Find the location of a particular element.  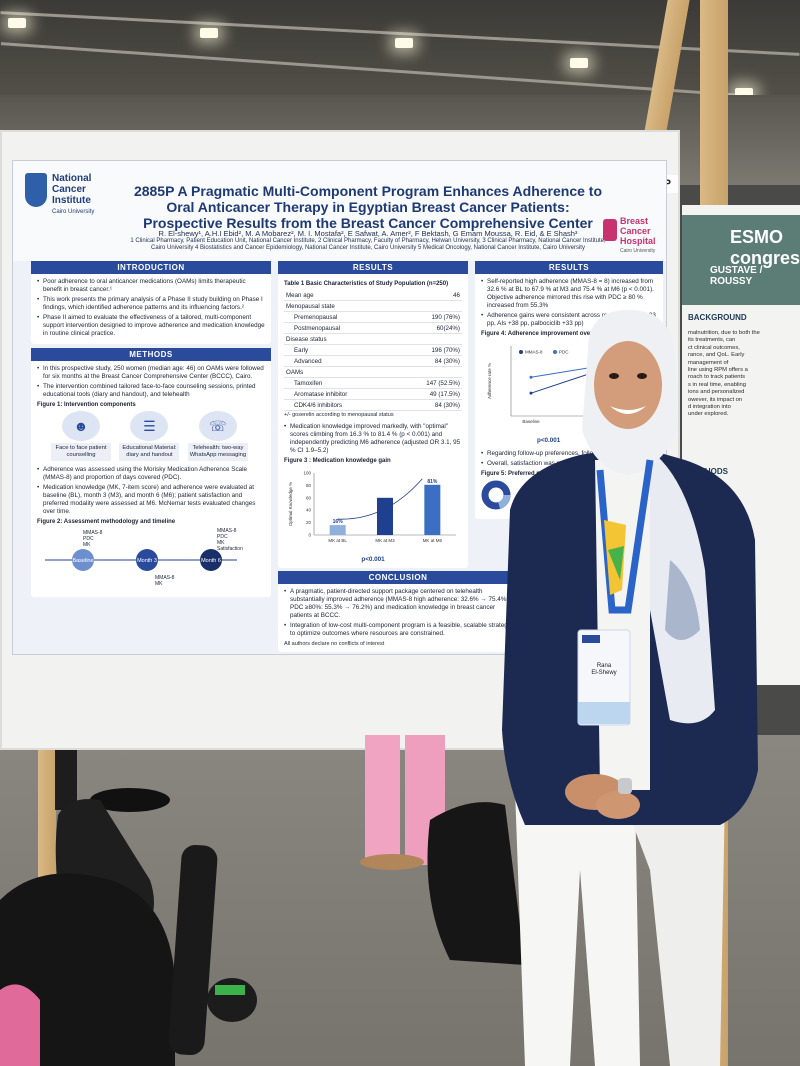

series-point is located at coordinates (531, 377).